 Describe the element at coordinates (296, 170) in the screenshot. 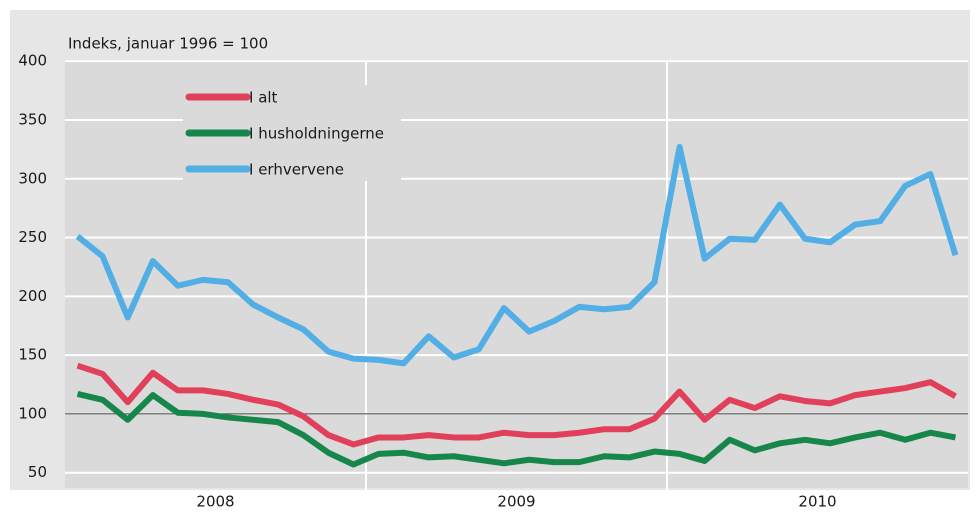

I see `legend-label: I erhvervene` at that location.